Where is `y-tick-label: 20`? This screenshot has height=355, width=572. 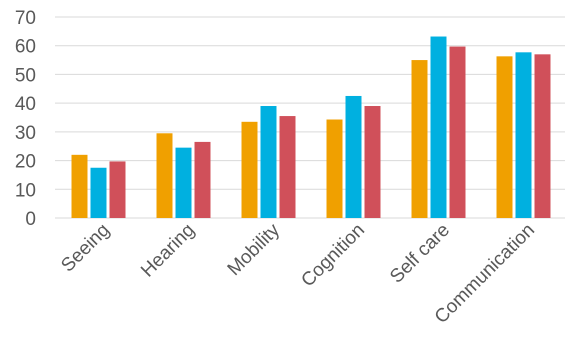
y-tick-label: 20 is located at coordinates (25, 162).